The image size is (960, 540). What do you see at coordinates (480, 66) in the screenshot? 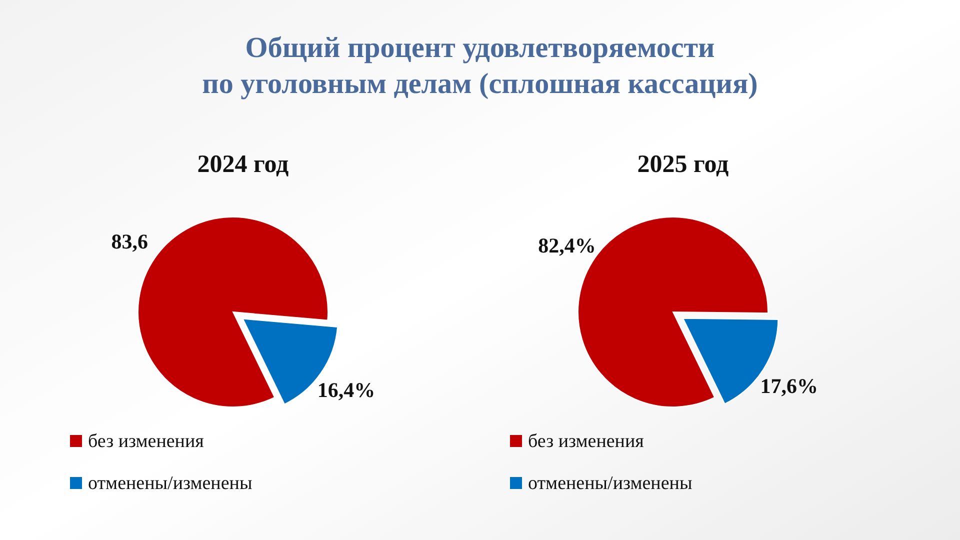
I see `text: Общий процент удовлетворяемости по уголовным делам (сплошная кассация)` at bounding box center [480, 66].